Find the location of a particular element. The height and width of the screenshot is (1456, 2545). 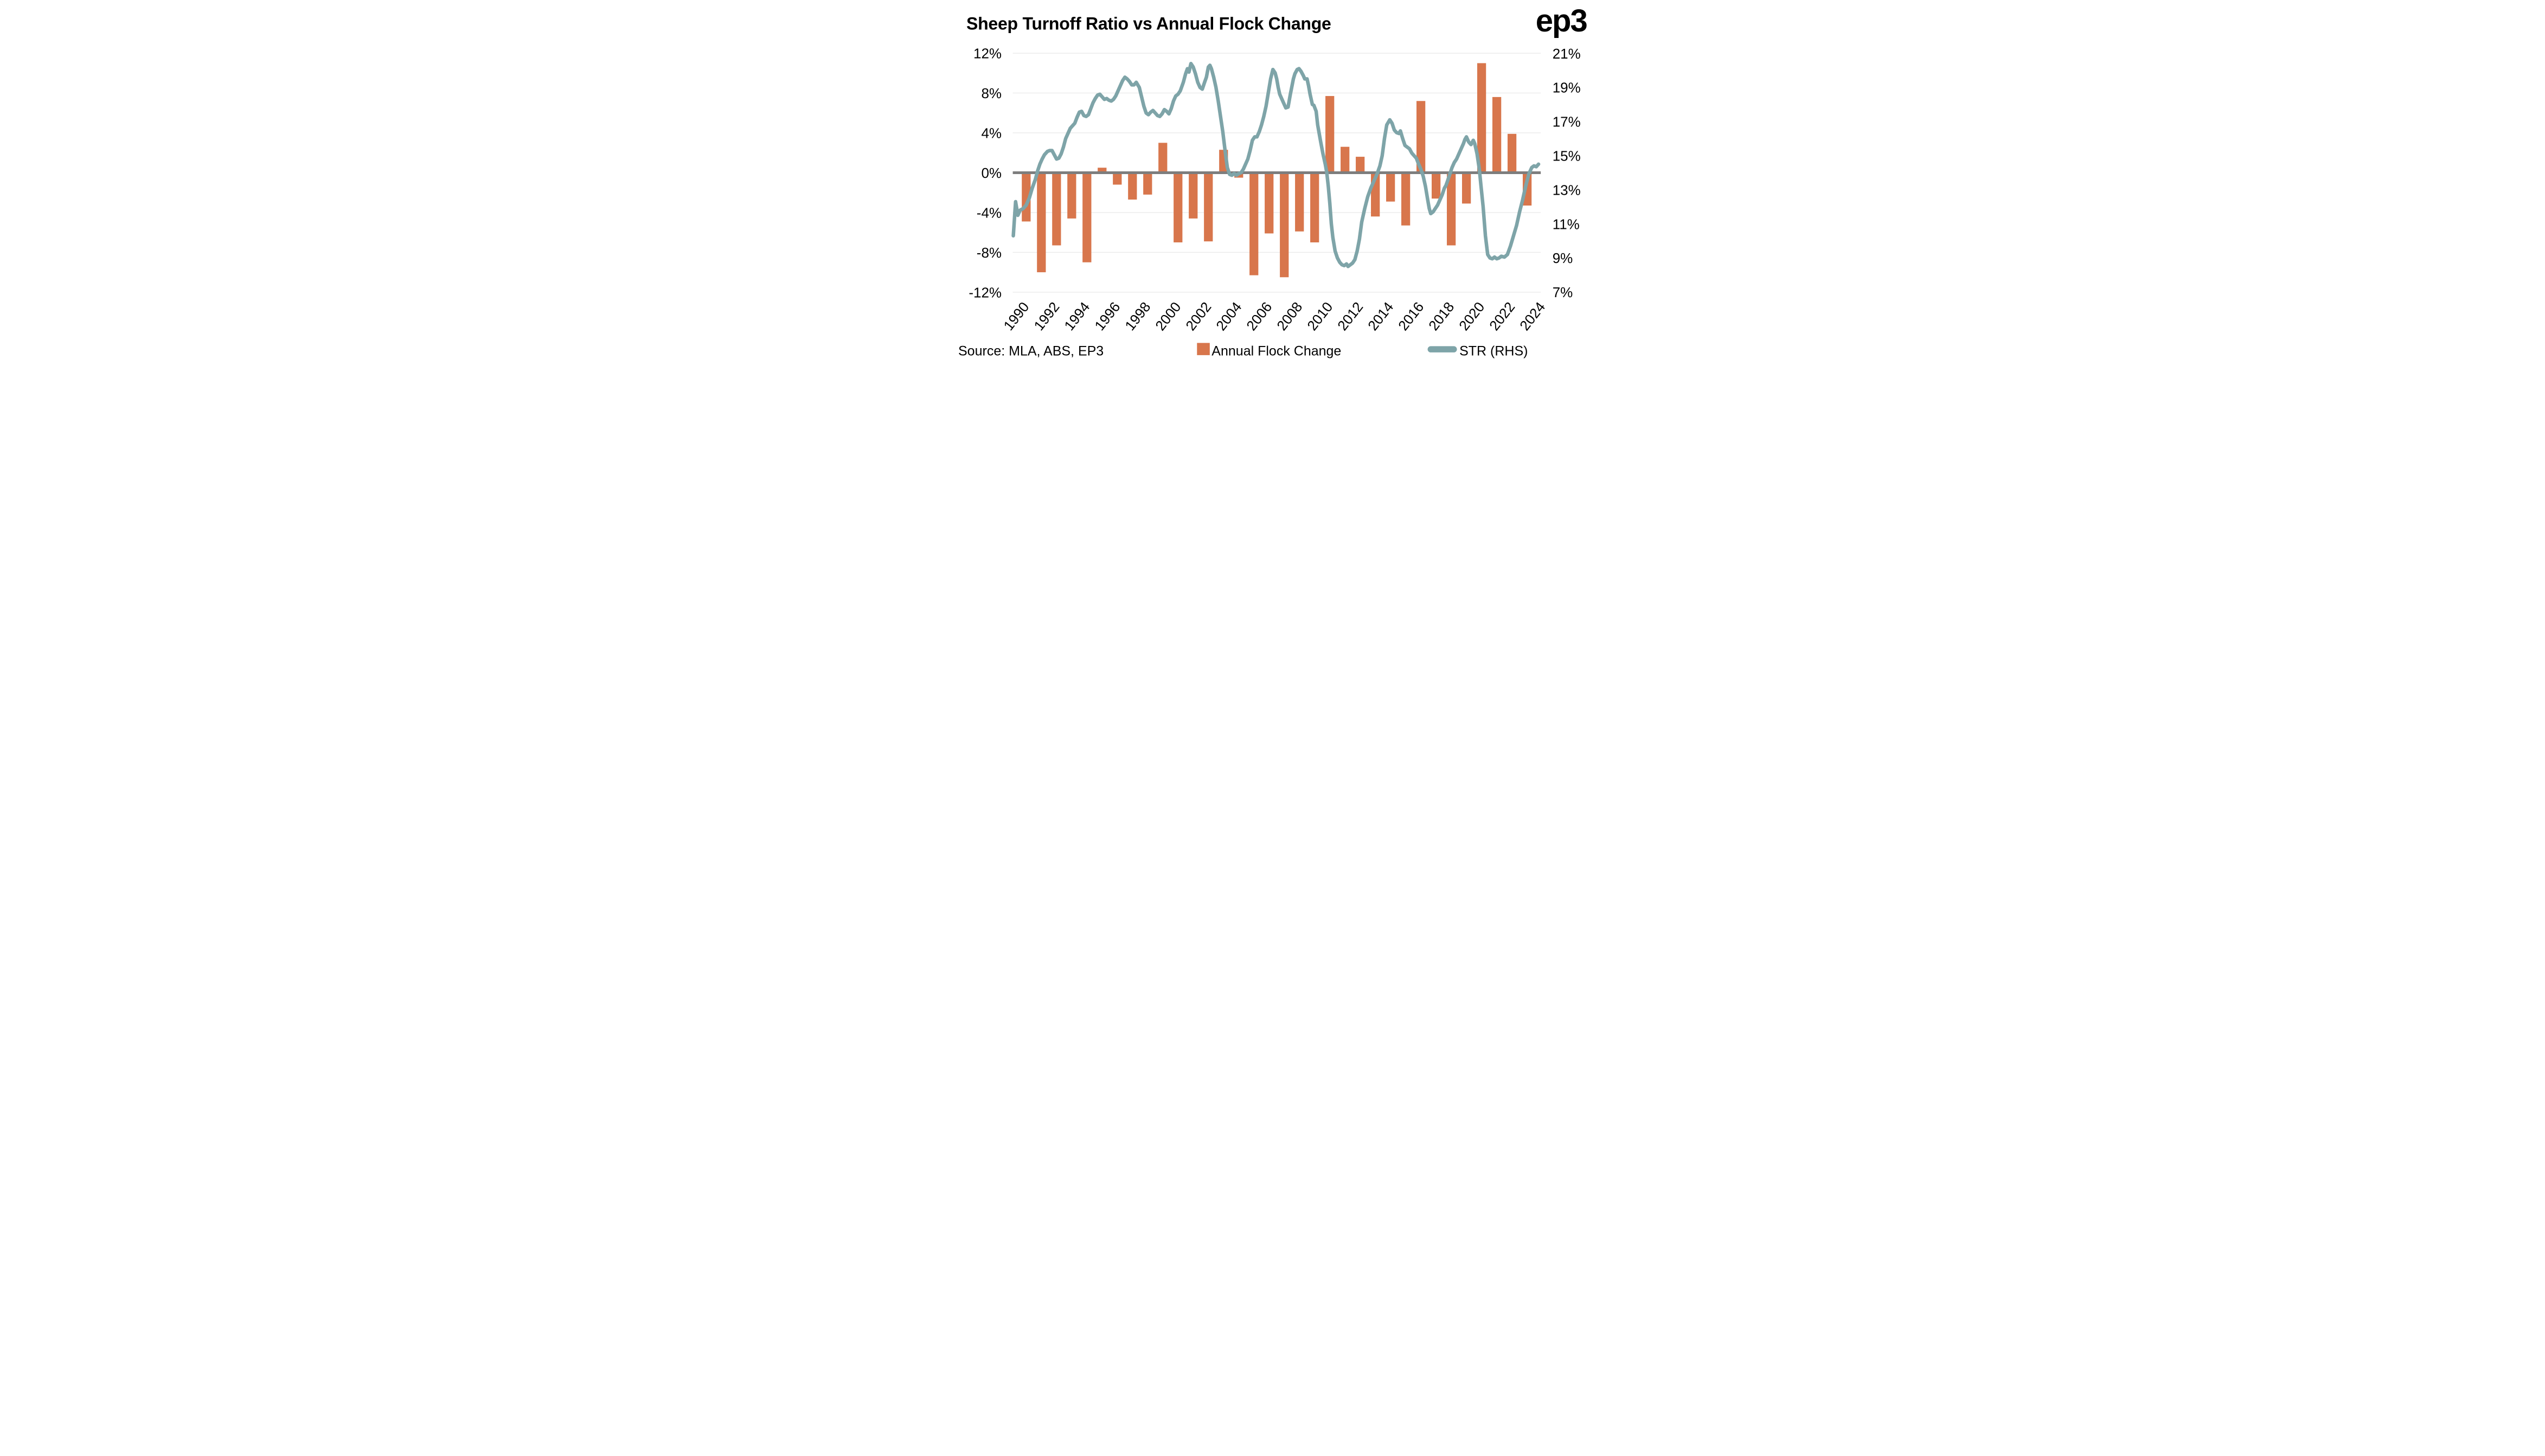

bar-series-annual-flock-change is located at coordinates (1276, 170).